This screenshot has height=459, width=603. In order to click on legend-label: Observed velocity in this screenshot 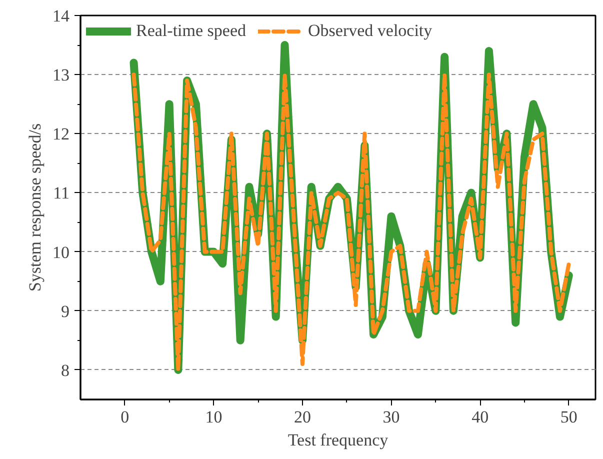, I will do `click(370, 31)`.